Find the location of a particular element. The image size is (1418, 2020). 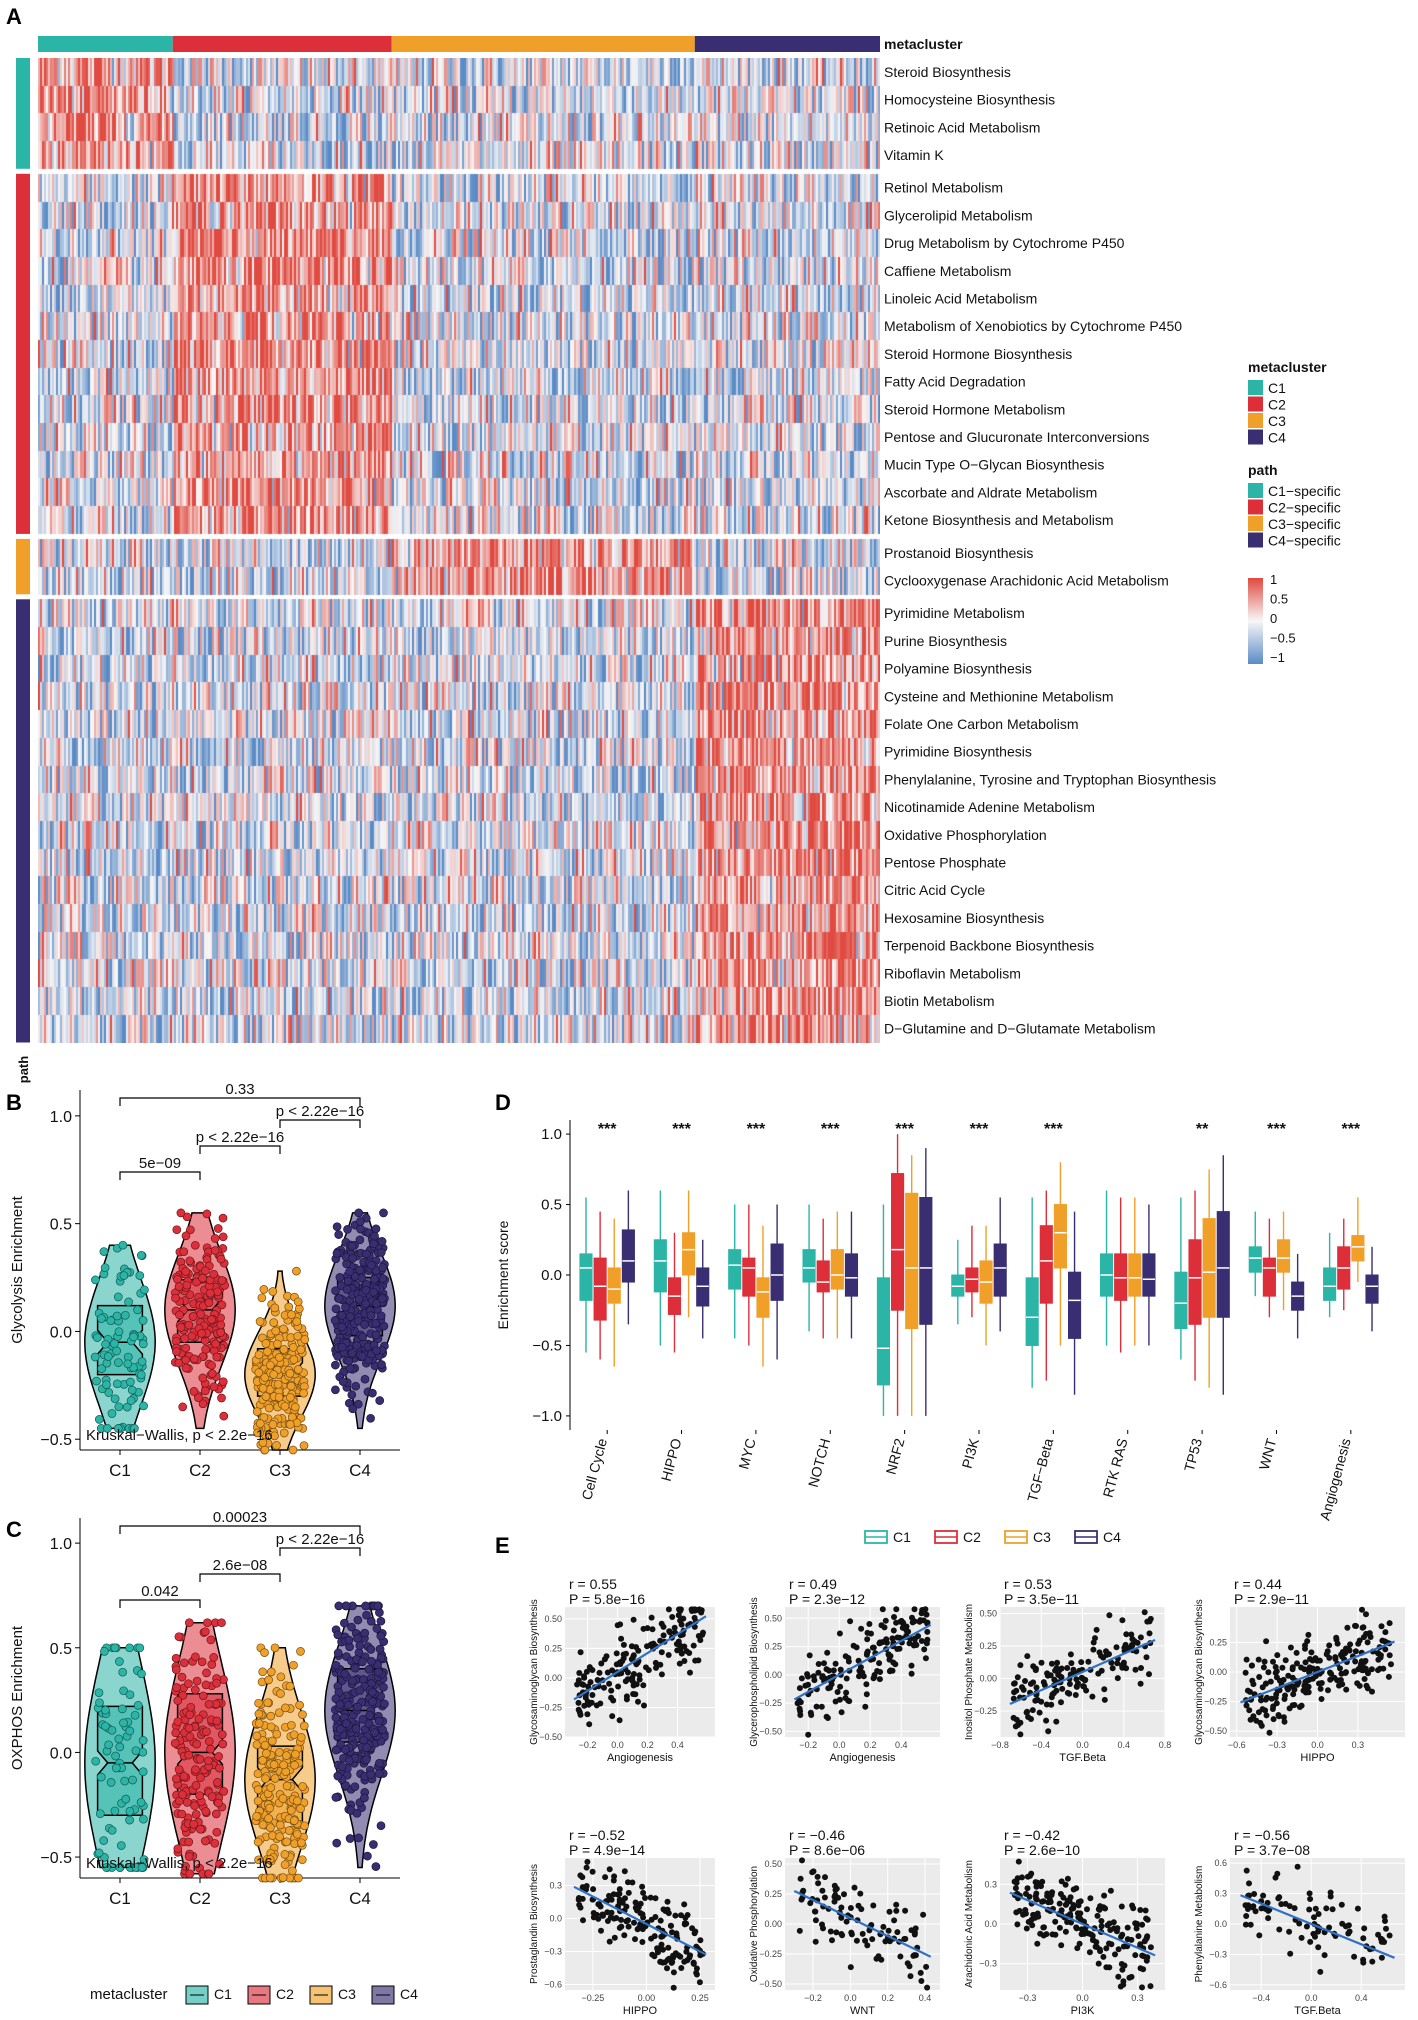

comparison-bracket is located at coordinates (320, 1123).